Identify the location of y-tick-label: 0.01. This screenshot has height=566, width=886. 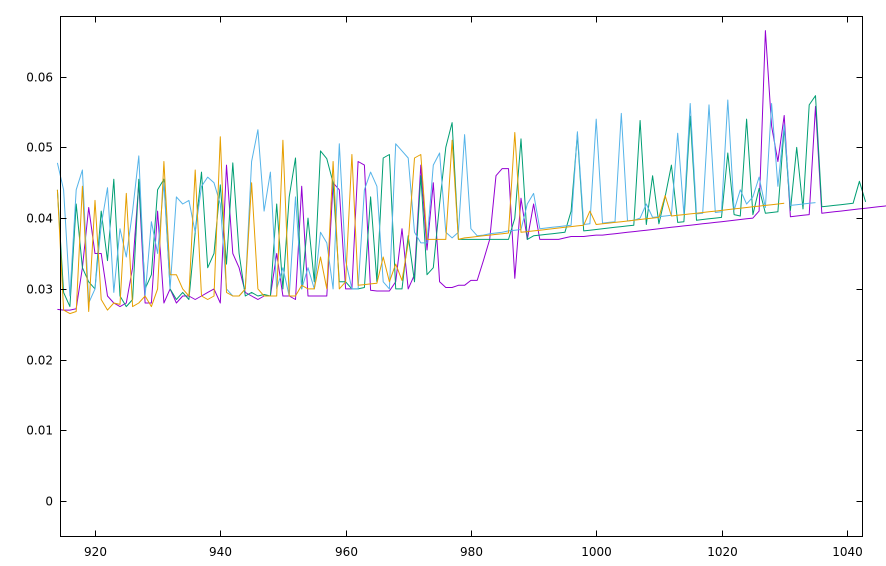
(39, 431).